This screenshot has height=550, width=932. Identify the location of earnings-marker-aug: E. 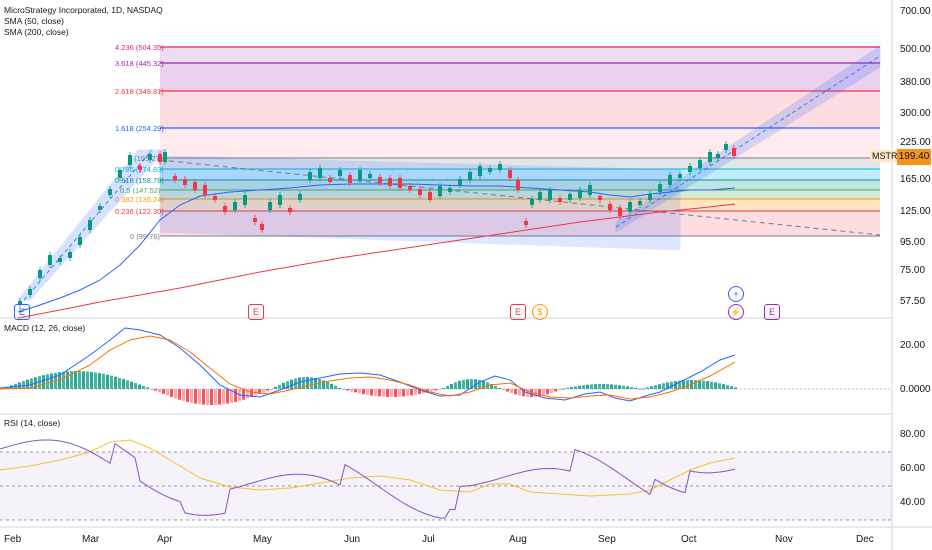
(518, 312).